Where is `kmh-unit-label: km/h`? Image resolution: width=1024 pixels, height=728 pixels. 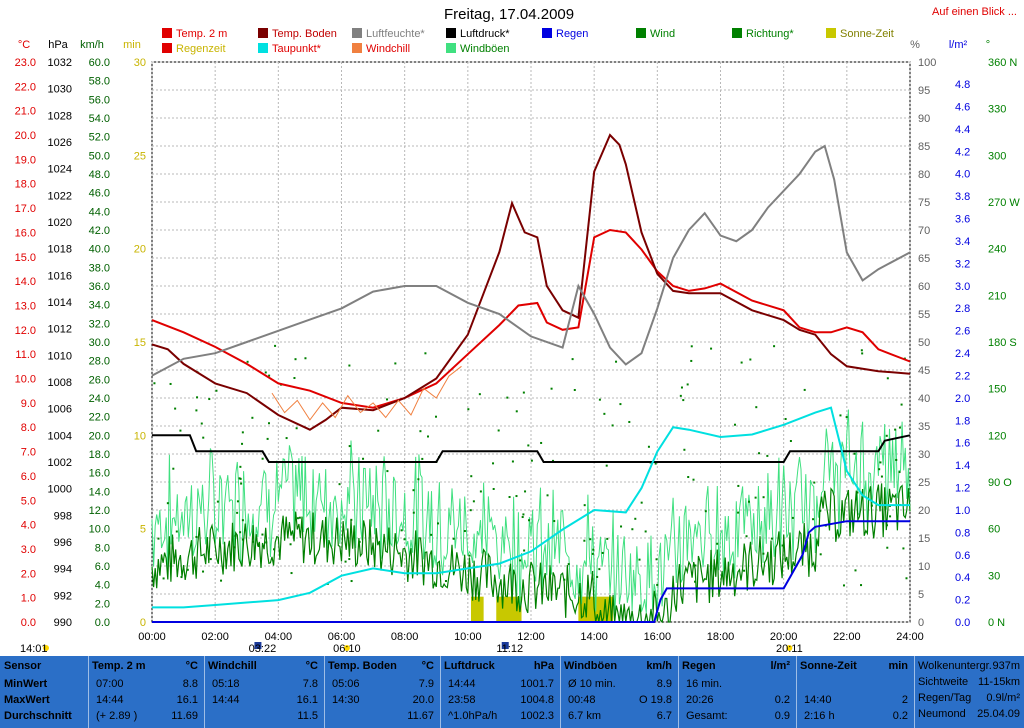
kmh-unit-label: km/h is located at coordinates (92, 45).